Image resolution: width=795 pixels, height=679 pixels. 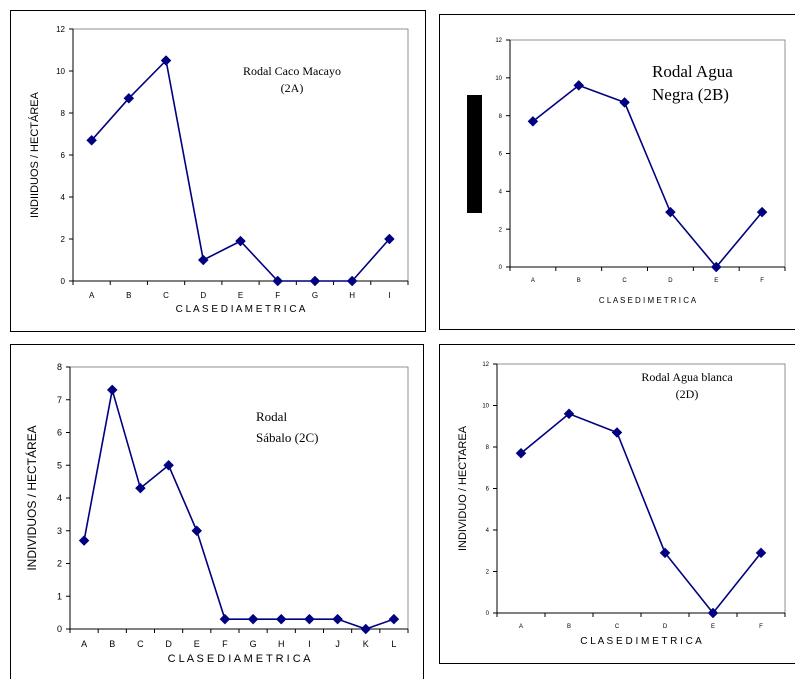 What do you see at coordinates (59, 531) in the screenshot?
I see `y-tick-label: 3` at bounding box center [59, 531].